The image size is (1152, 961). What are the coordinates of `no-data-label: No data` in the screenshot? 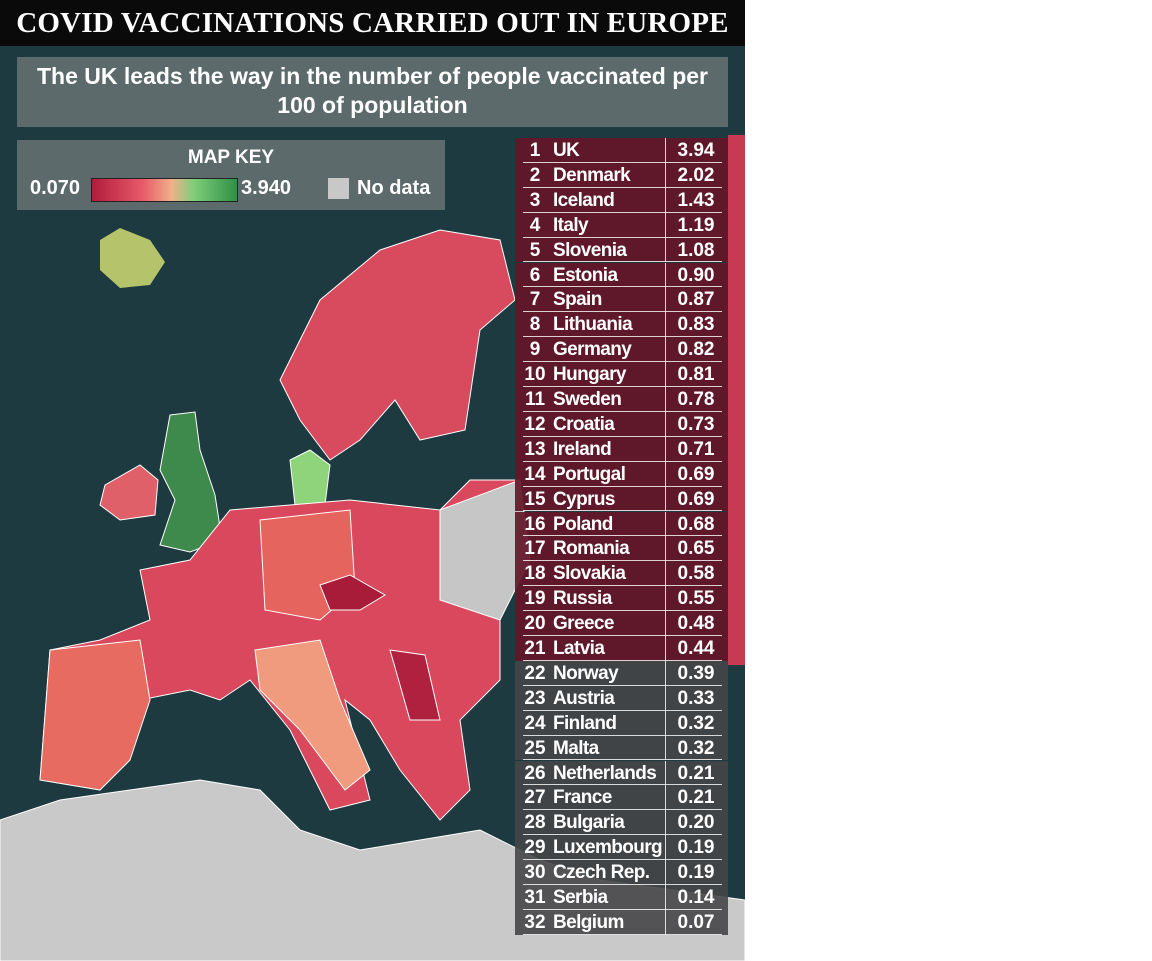 It's located at (394, 188).